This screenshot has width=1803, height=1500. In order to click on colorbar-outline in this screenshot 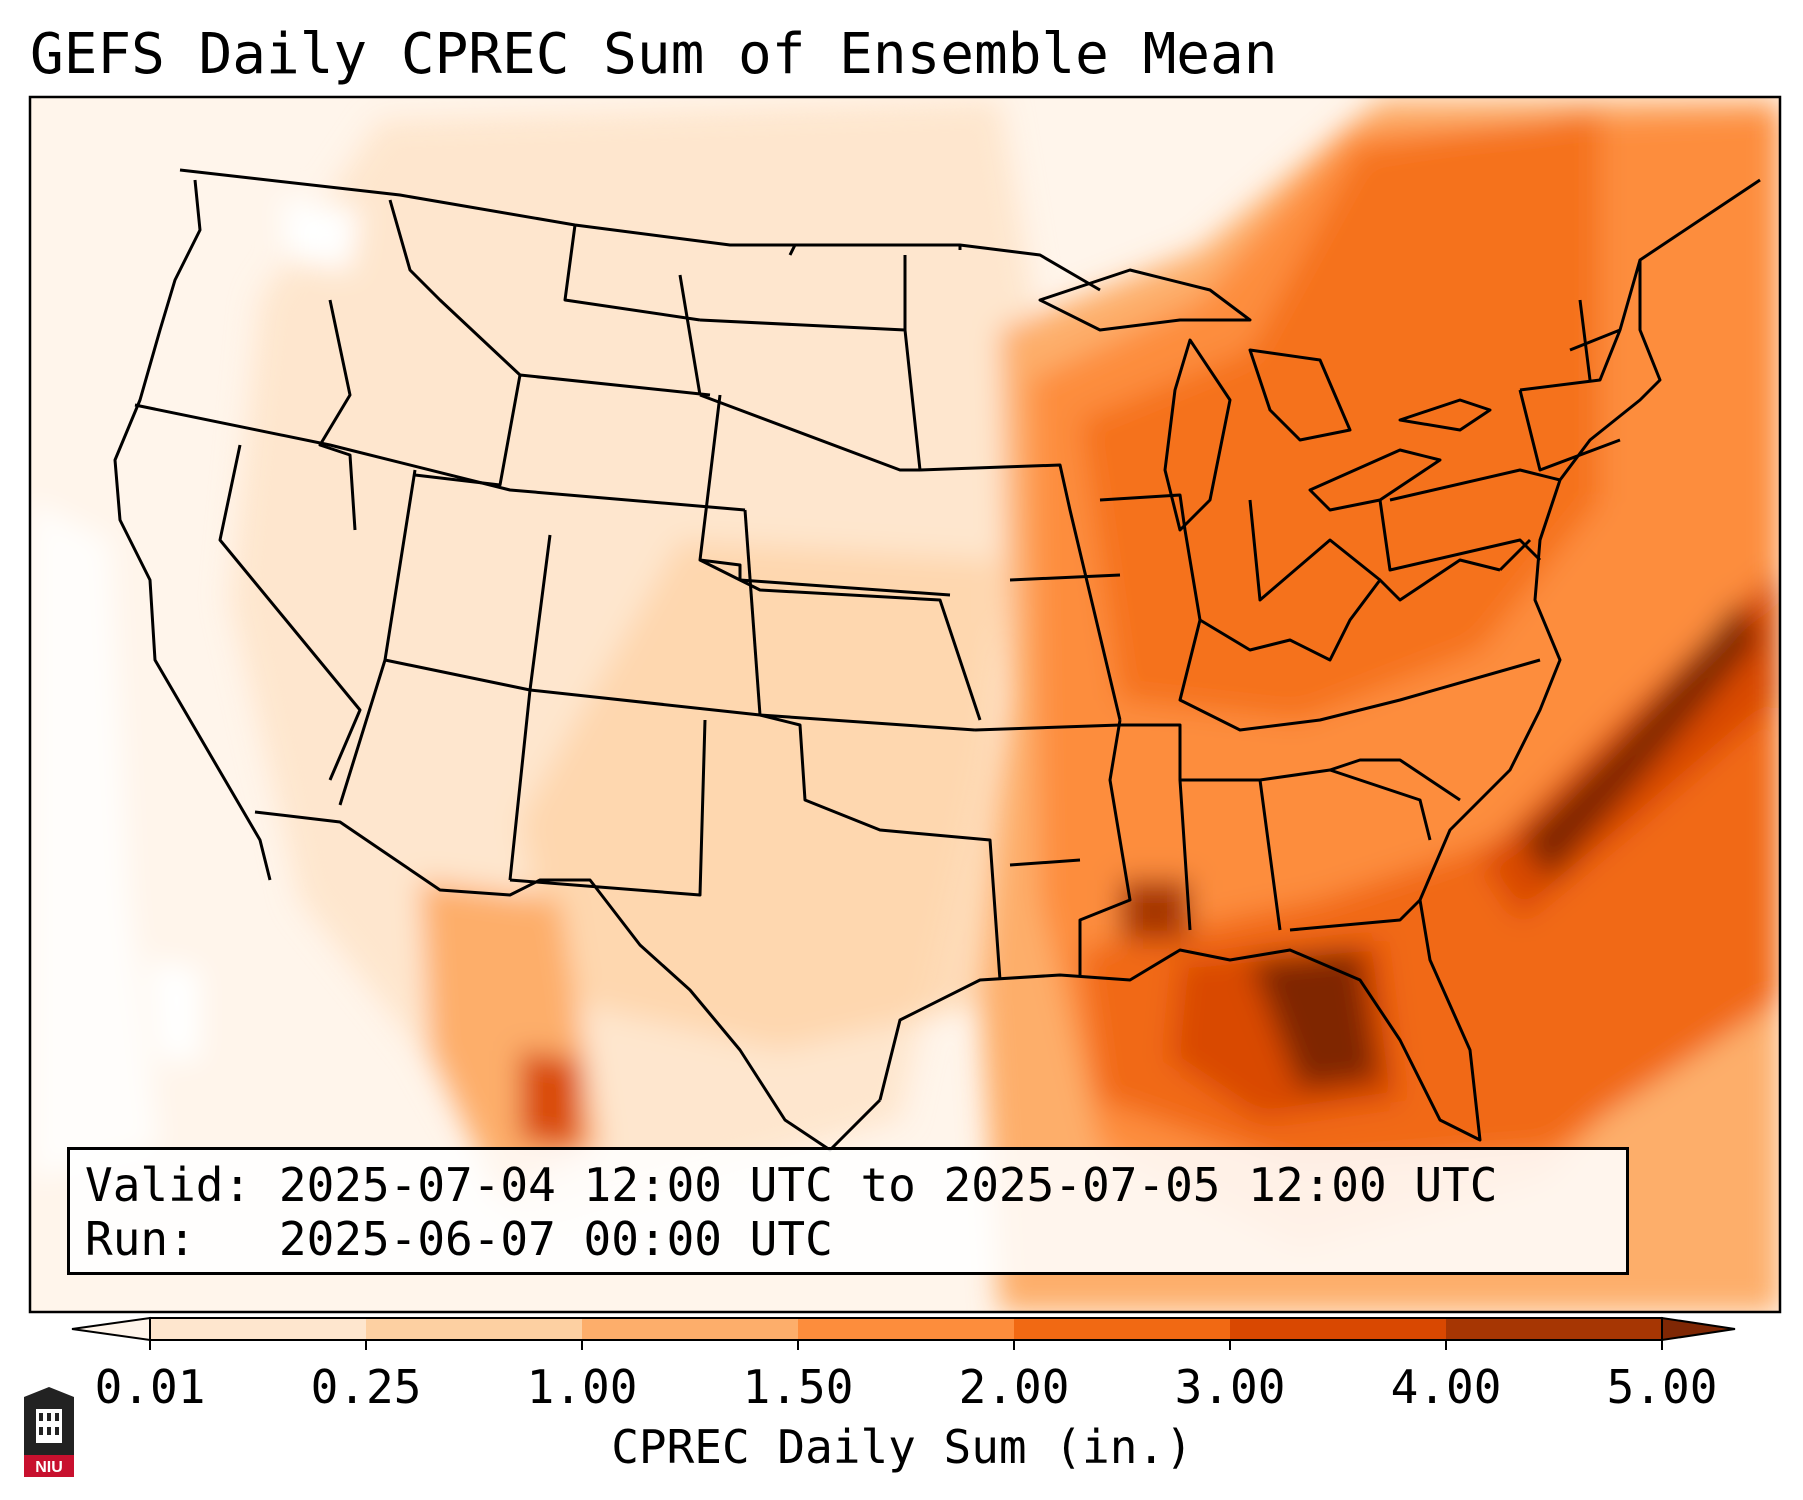, I will do `click(906, 1329)`.